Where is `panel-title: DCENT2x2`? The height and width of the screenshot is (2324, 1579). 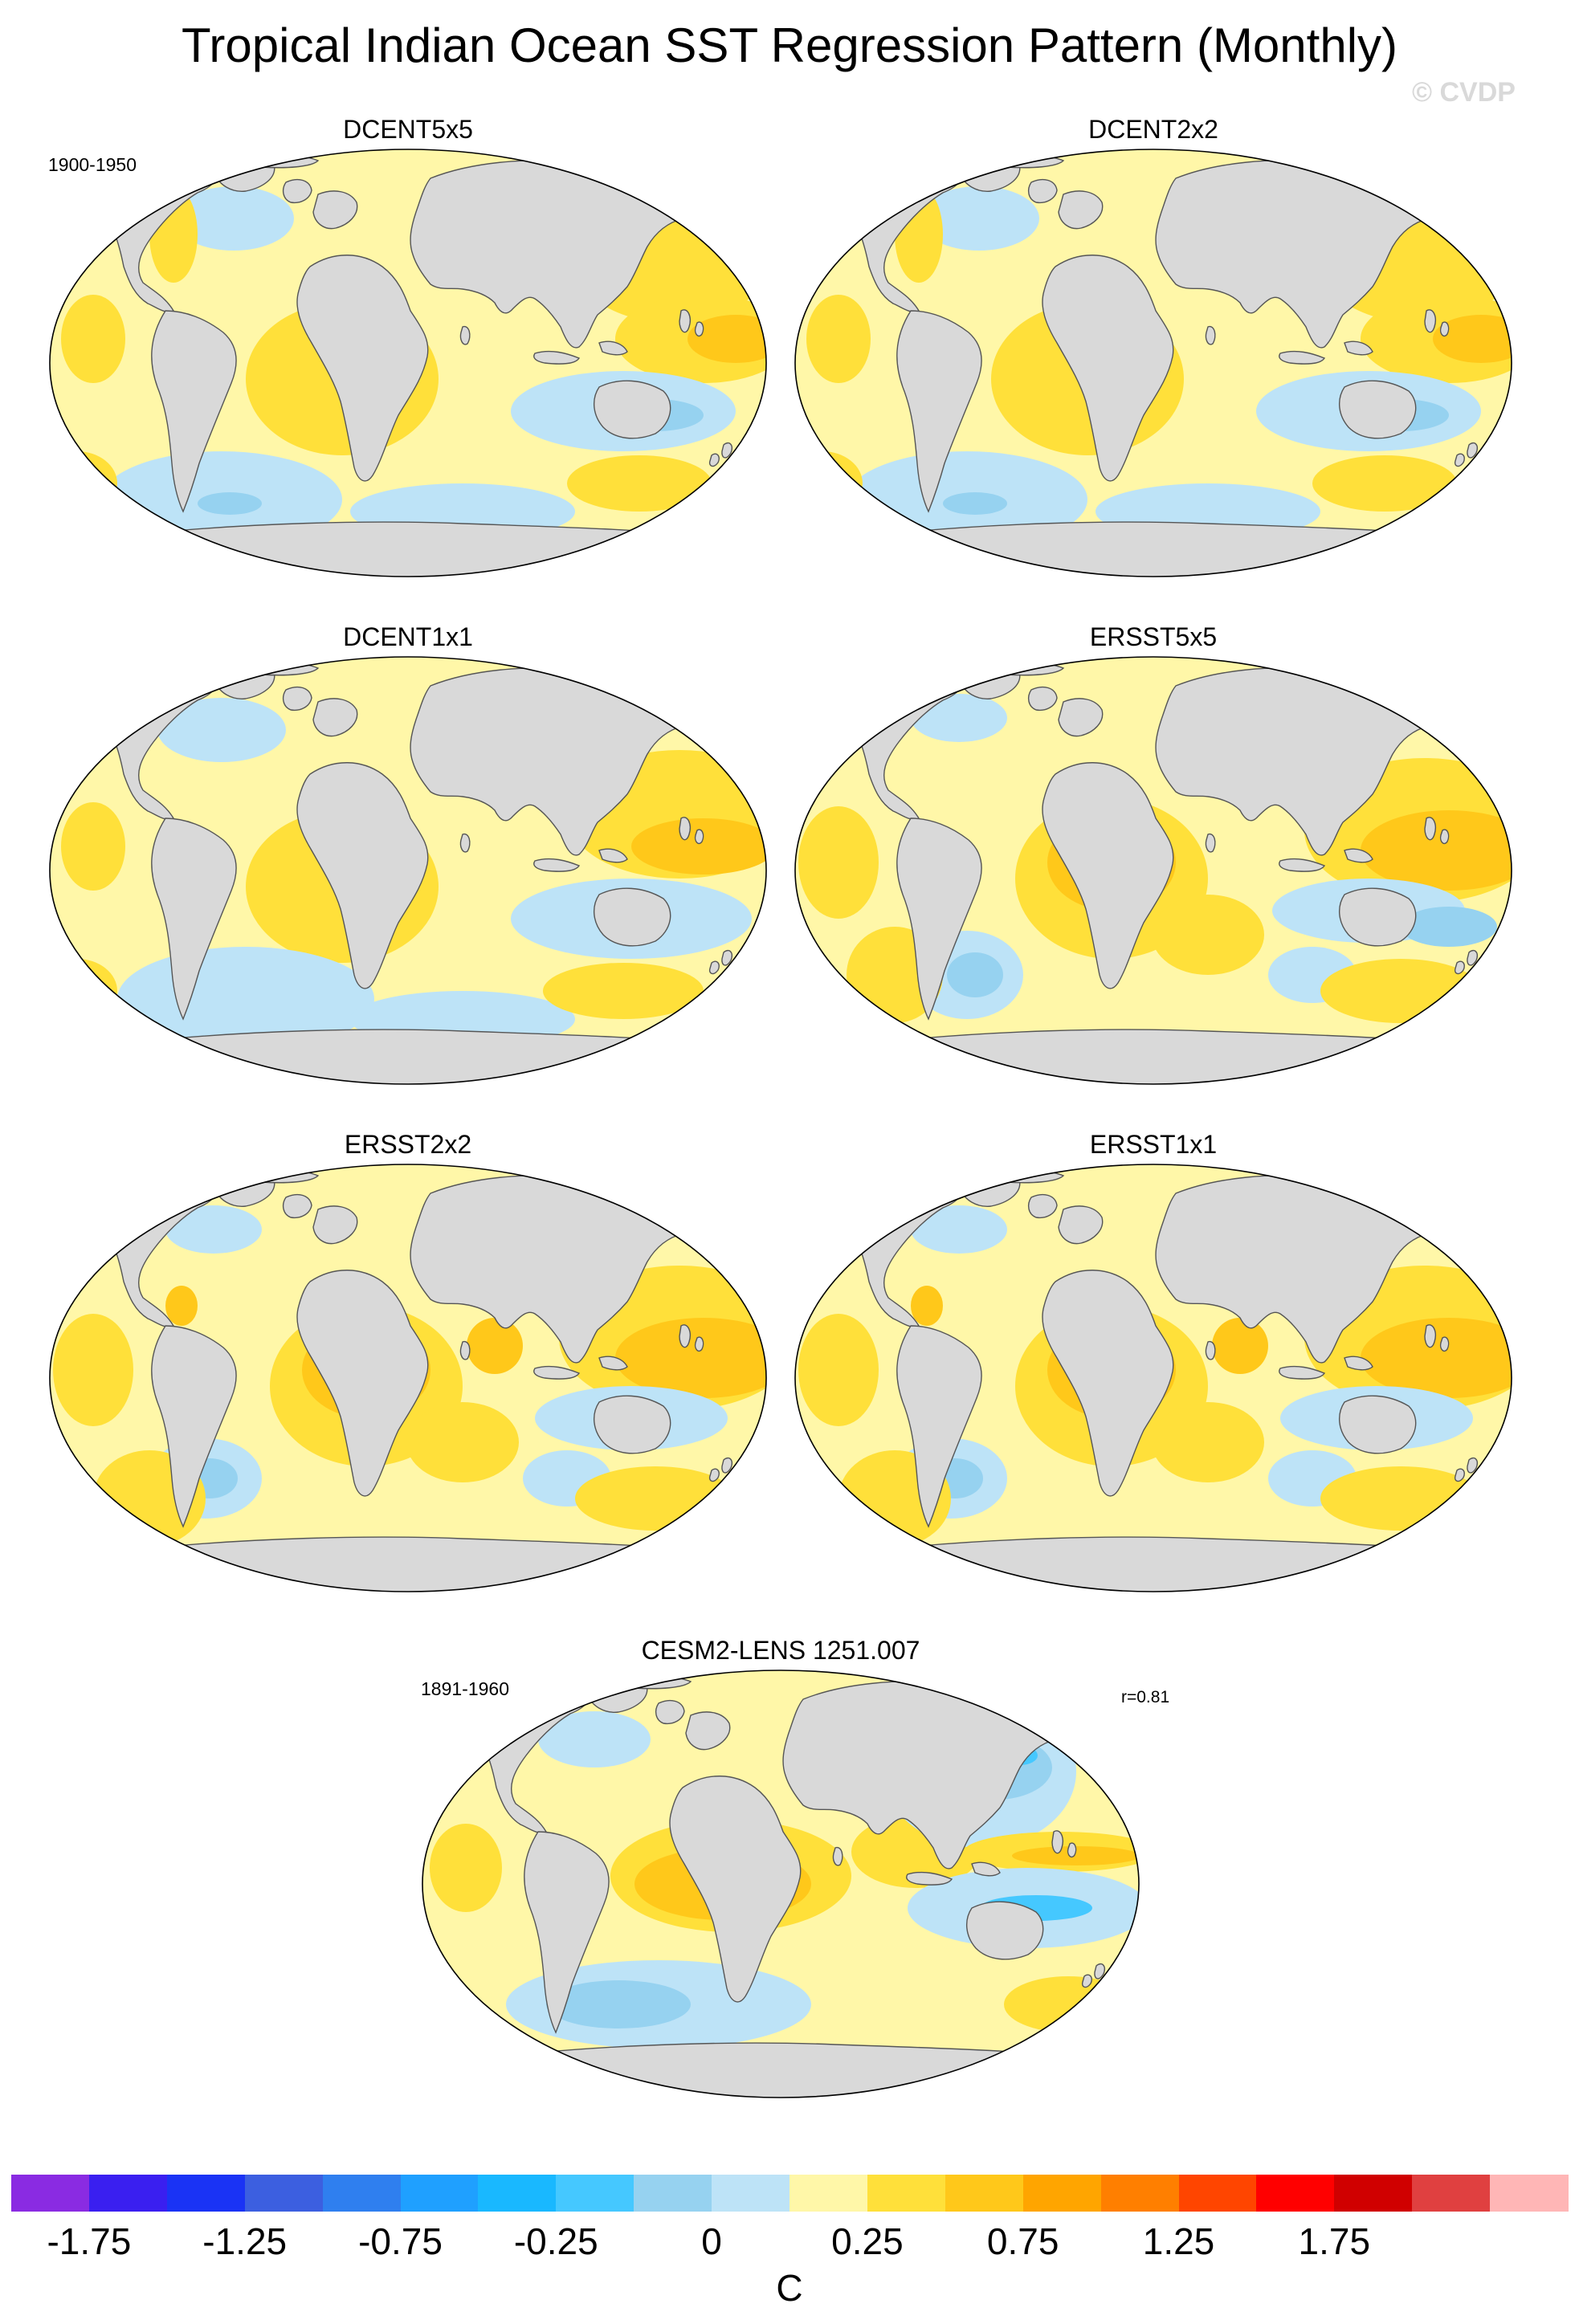
panel-title: DCENT2x2 is located at coordinates (1153, 129).